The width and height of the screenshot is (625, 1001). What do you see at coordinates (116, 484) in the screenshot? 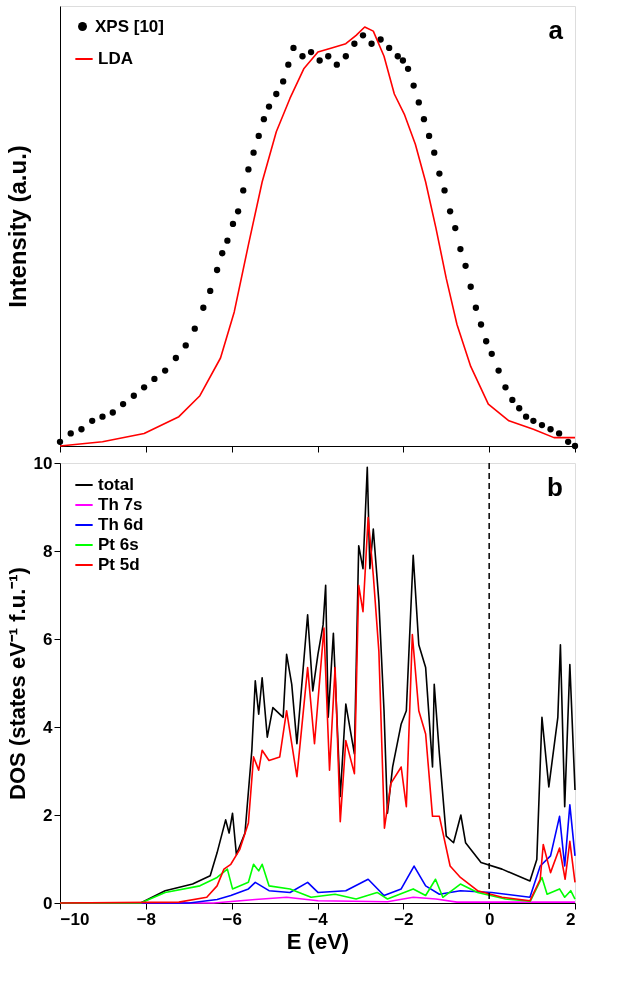
I see `legend-label: total` at bounding box center [116, 484].